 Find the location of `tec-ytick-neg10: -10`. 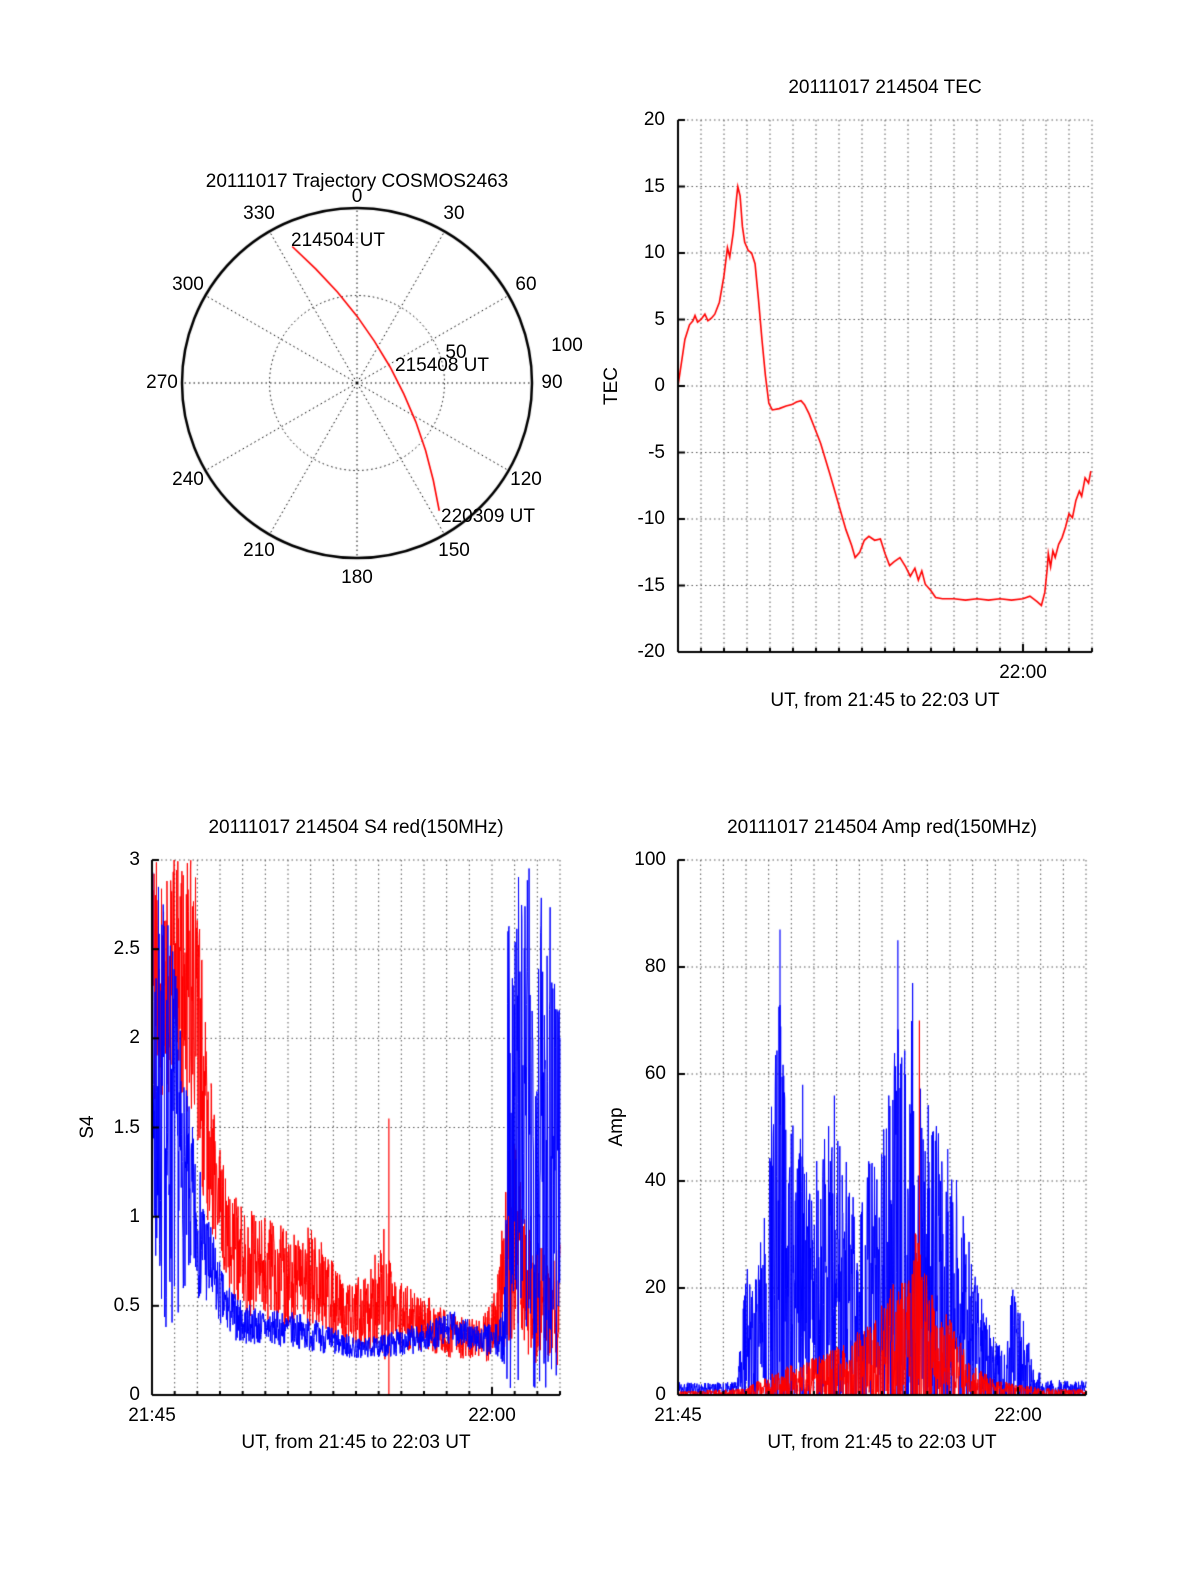

tec-ytick-neg10: -10 is located at coordinates (651, 518).